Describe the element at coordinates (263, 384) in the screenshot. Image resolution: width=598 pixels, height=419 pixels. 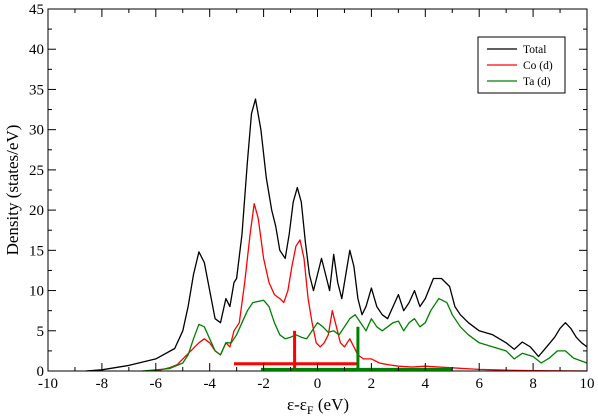
I see `x-tick-label: -2` at that location.